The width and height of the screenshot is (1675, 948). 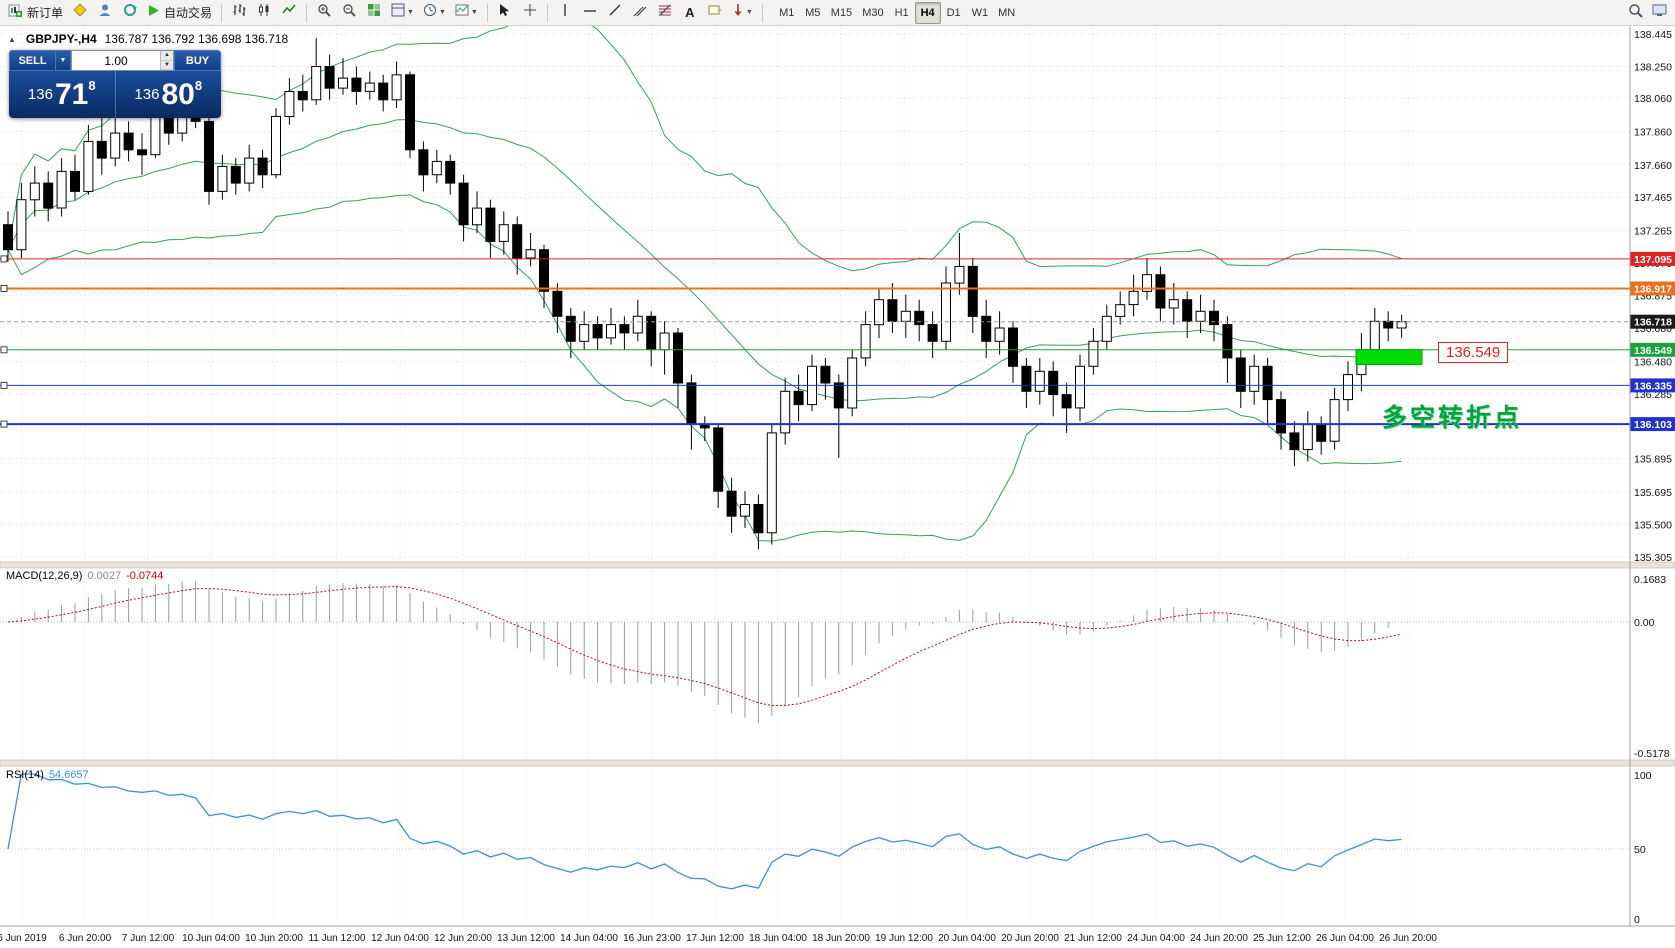 What do you see at coordinates (690, 13) in the screenshot?
I see `text-button: A` at bounding box center [690, 13].